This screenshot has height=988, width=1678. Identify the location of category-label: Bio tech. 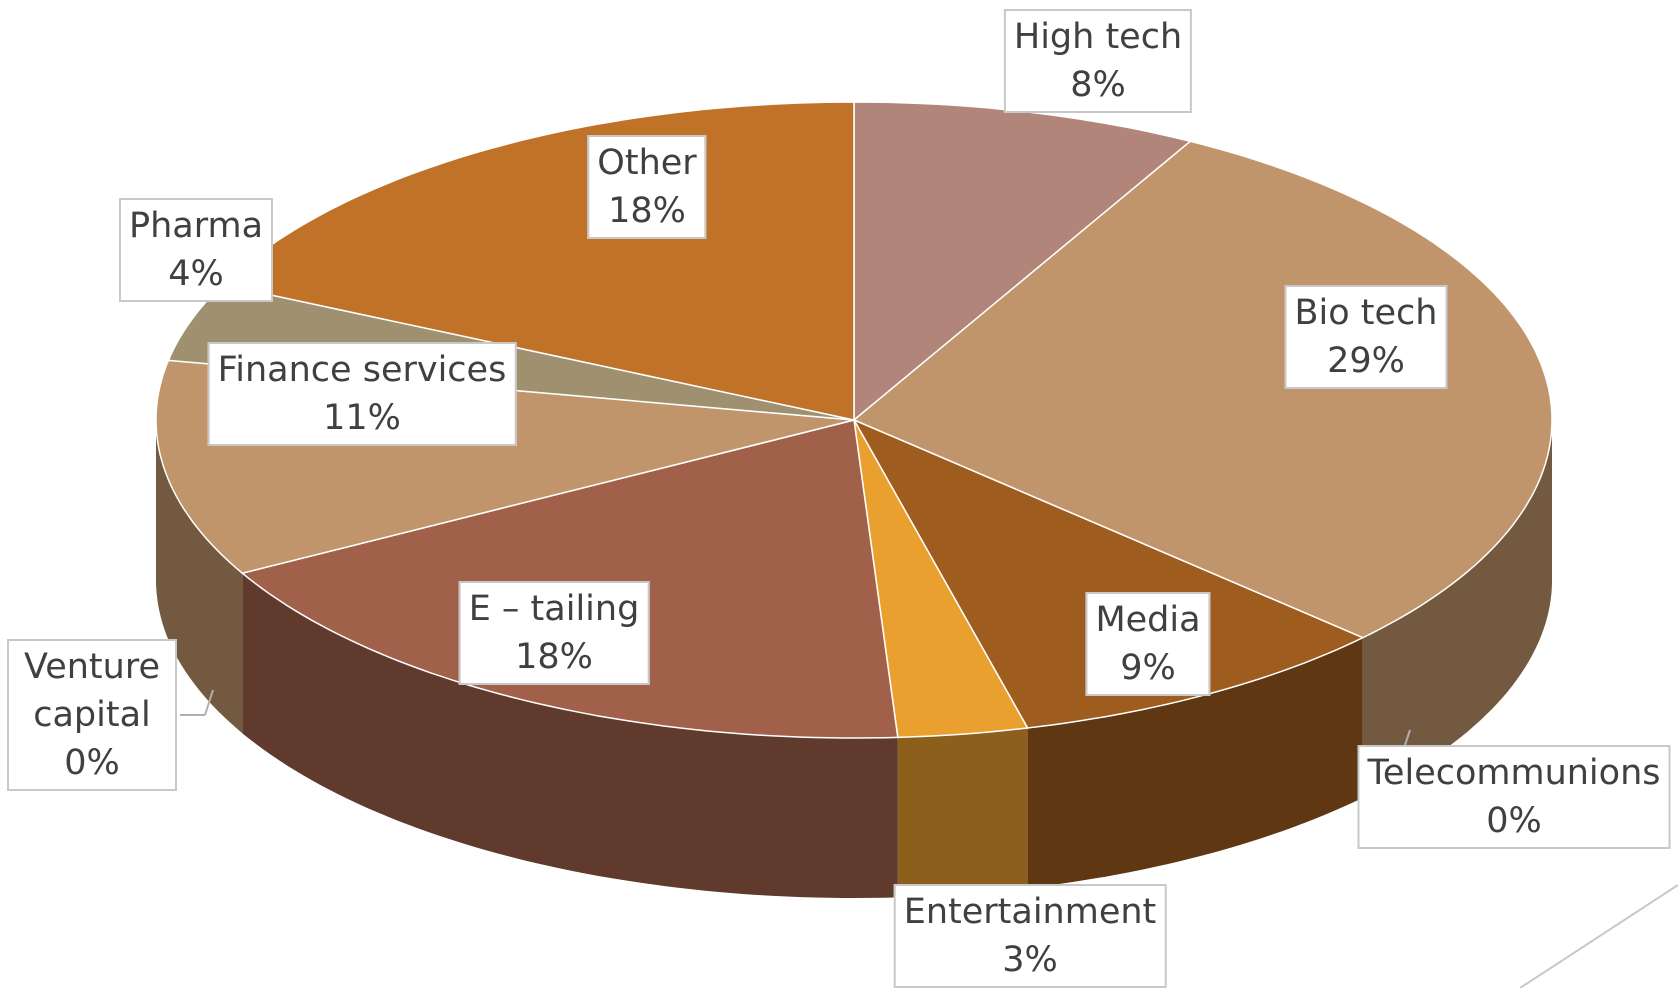
(1366, 313).